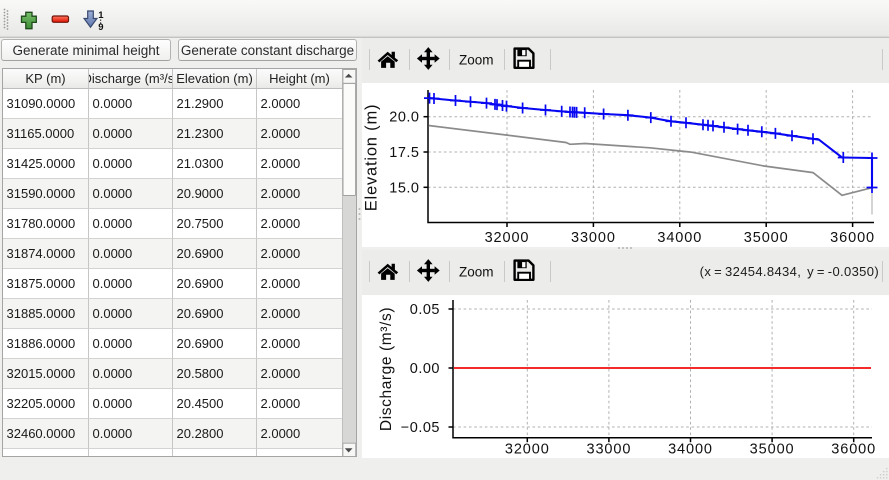 The width and height of the screenshot is (889, 480). Describe the element at coordinates (420, 428) in the screenshot. I see `svg-text: −0.05` at that location.